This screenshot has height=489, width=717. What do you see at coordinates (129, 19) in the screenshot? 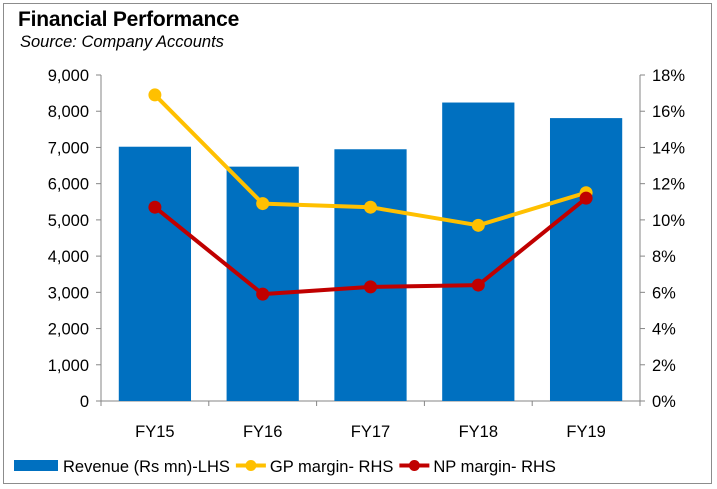
I see `chart-title: Financial Performance` at bounding box center [129, 19].